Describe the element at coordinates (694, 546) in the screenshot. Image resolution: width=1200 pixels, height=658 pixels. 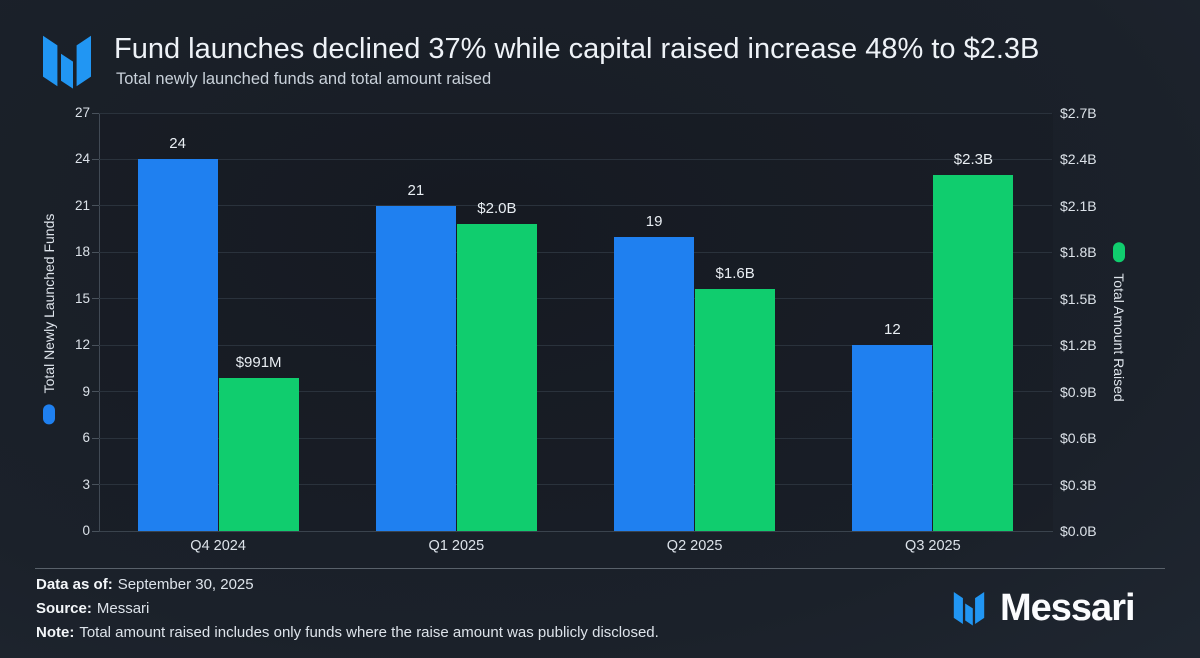
I see `x-axis-tick-label: Q2 2025` at that location.